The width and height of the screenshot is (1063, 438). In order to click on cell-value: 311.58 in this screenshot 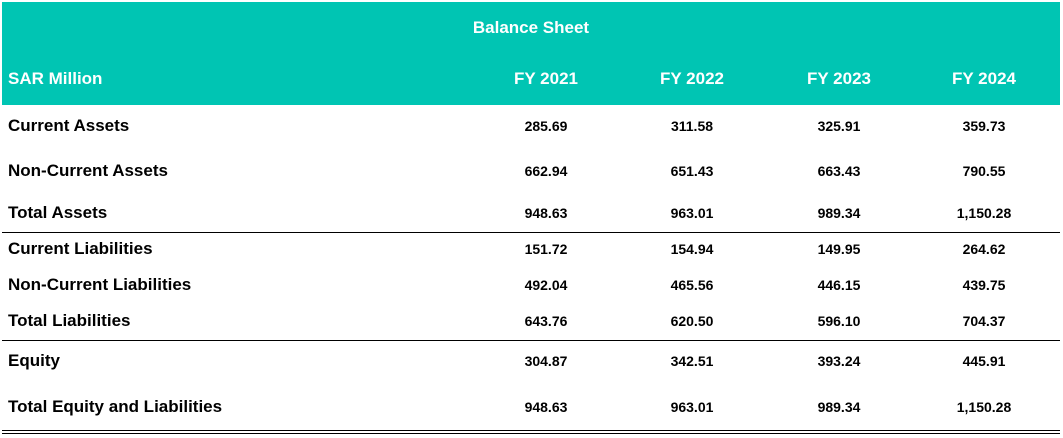, I will do `click(692, 126)`.